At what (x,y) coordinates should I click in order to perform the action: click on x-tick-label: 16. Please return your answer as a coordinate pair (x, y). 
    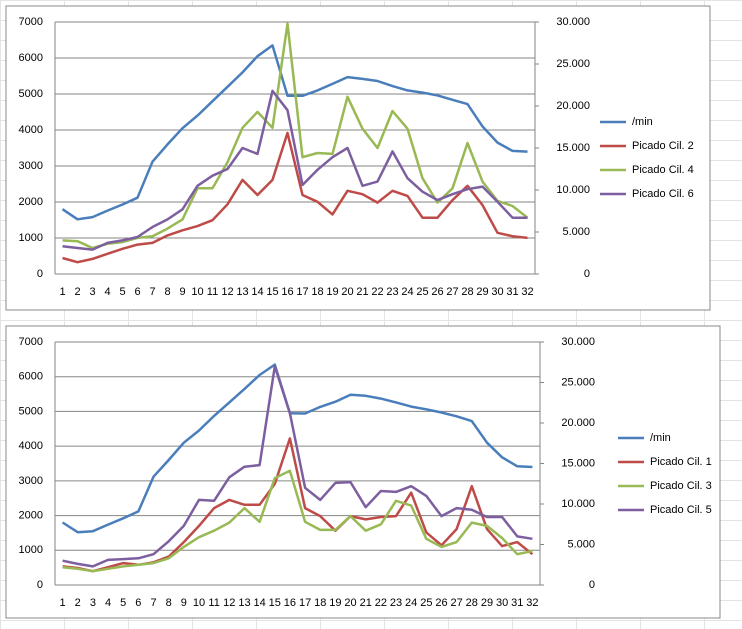
    Looking at the image, I should click on (287, 292).